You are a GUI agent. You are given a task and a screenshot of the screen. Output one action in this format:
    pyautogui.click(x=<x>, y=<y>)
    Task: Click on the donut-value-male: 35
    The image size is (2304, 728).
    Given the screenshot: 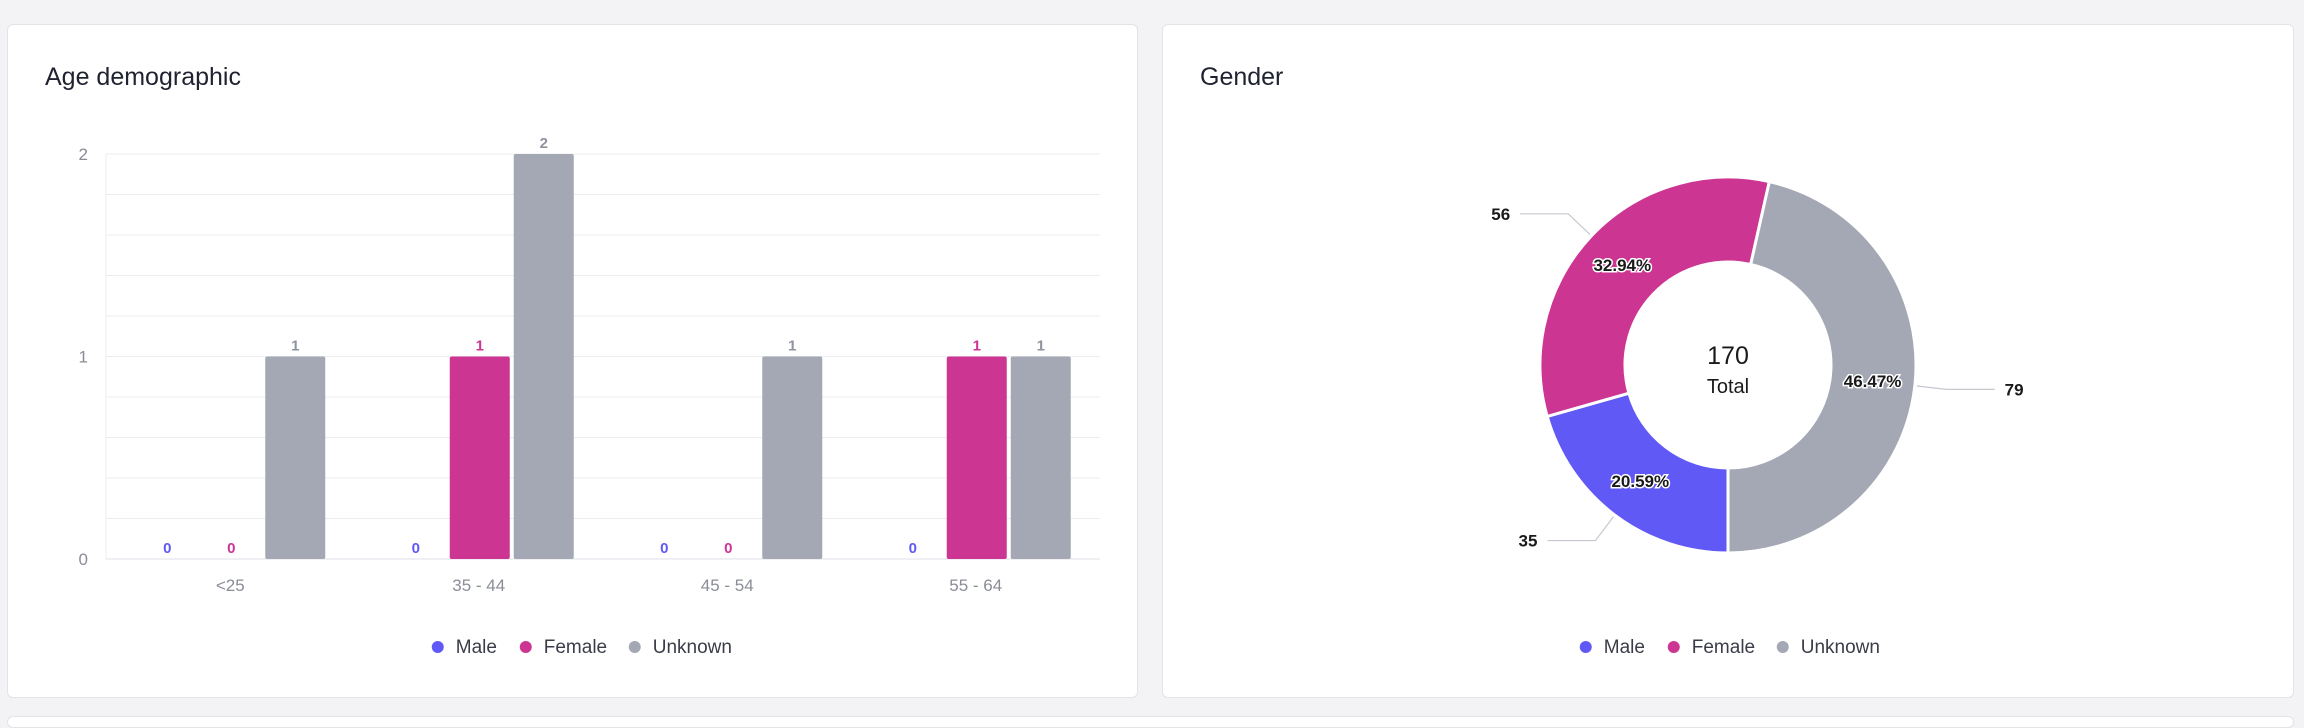 What is the action you would take?
    pyautogui.click(x=1527, y=541)
    